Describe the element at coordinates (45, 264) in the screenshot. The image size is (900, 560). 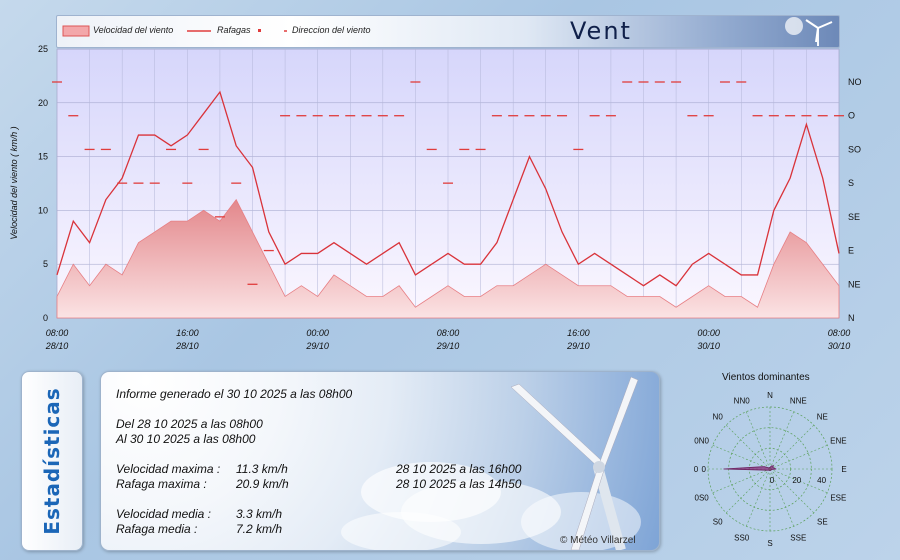
I see `y-tick-label: 5` at that location.